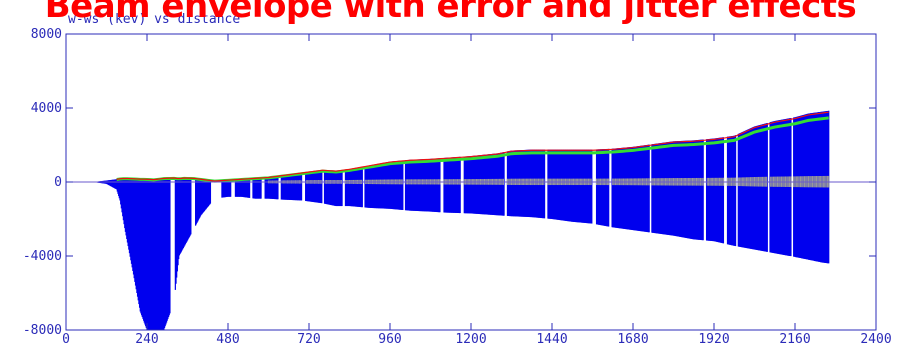 The width and height of the screenshot is (901, 346). What do you see at coordinates (42, 330) in the screenshot?
I see `y-tick-label: -8000` at bounding box center [42, 330].